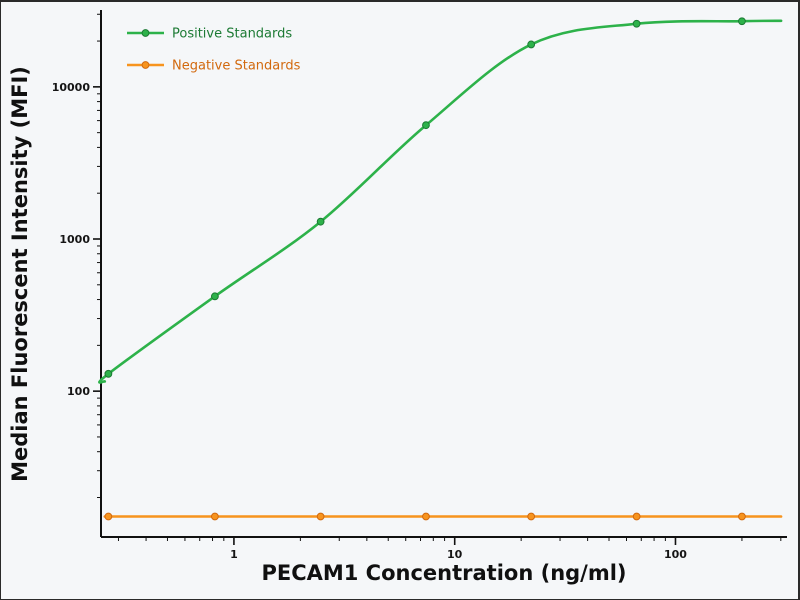 The image size is (800, 600). I want to click on legend-item-negative-standards: Negative Standards, so click(214, 66).